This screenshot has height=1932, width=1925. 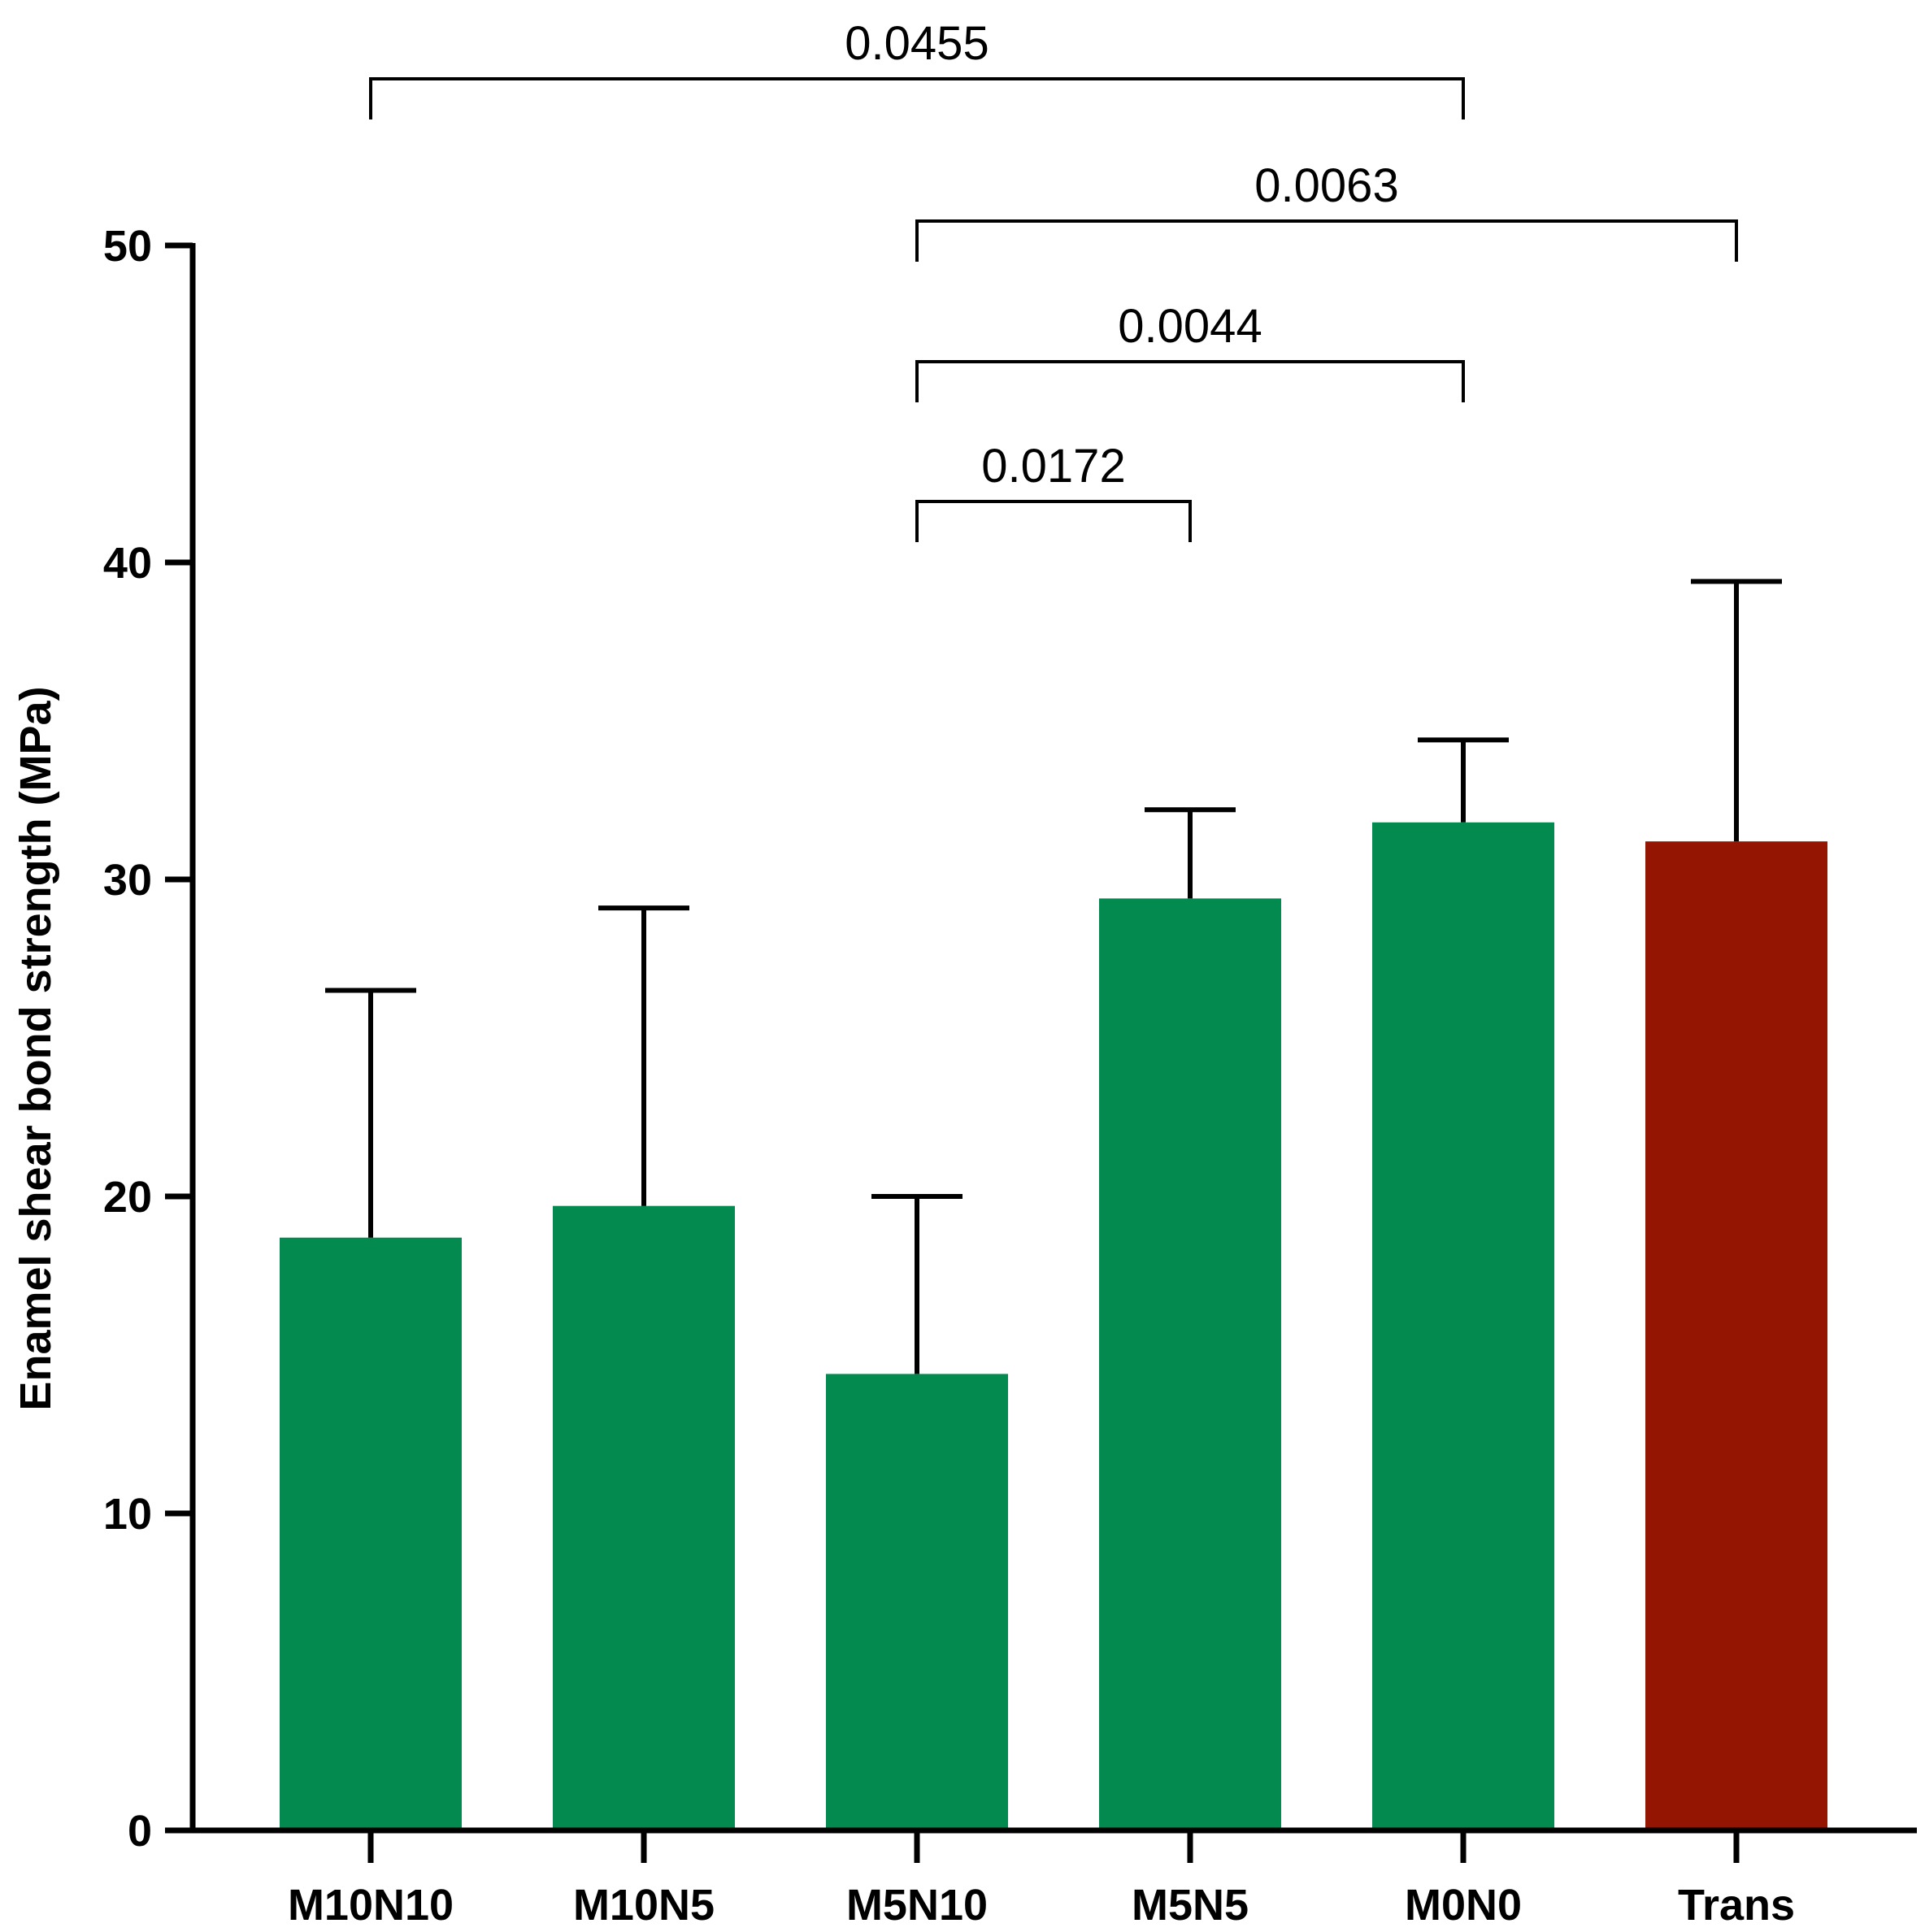 I want to click on comparison-M5N10-M5N5: 0.0172, so click(x=1053, y=491).